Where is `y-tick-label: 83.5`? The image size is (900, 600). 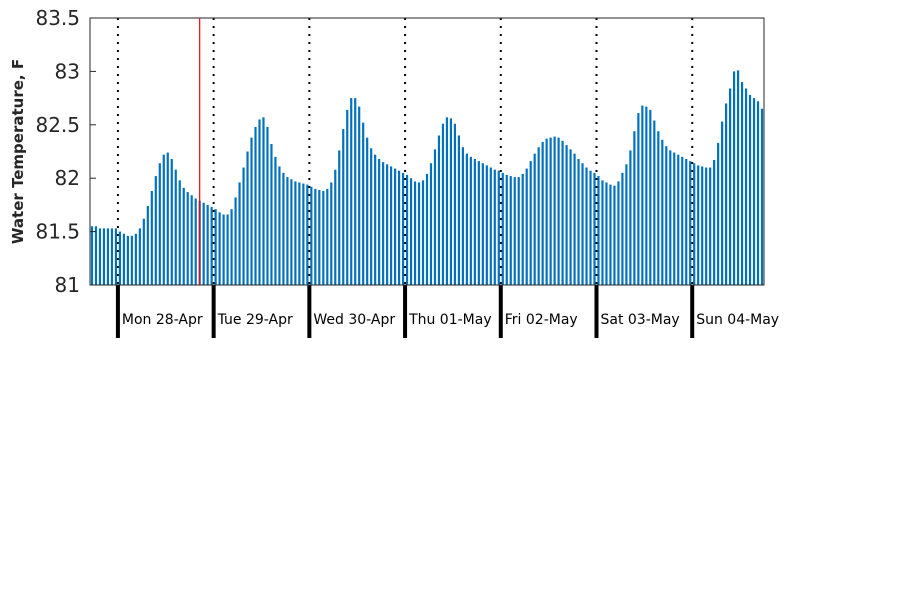 y-tick-label: 83.5 is located at coordinates (57, 18).